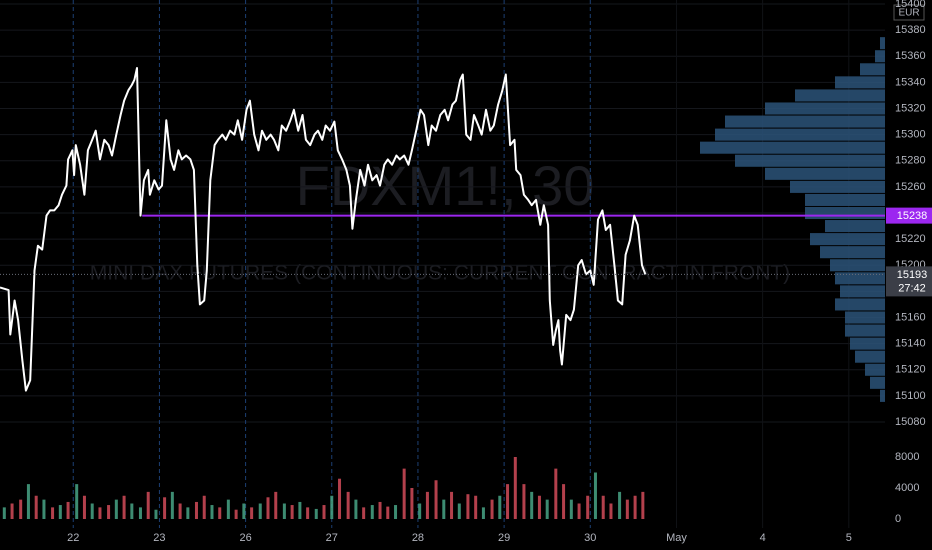 This screenshot has width=932, height=550. What do you see at coordinates (763, 538) in the screenshot?
I see `x-tick-label: 4` at bounding box center [763, 538].